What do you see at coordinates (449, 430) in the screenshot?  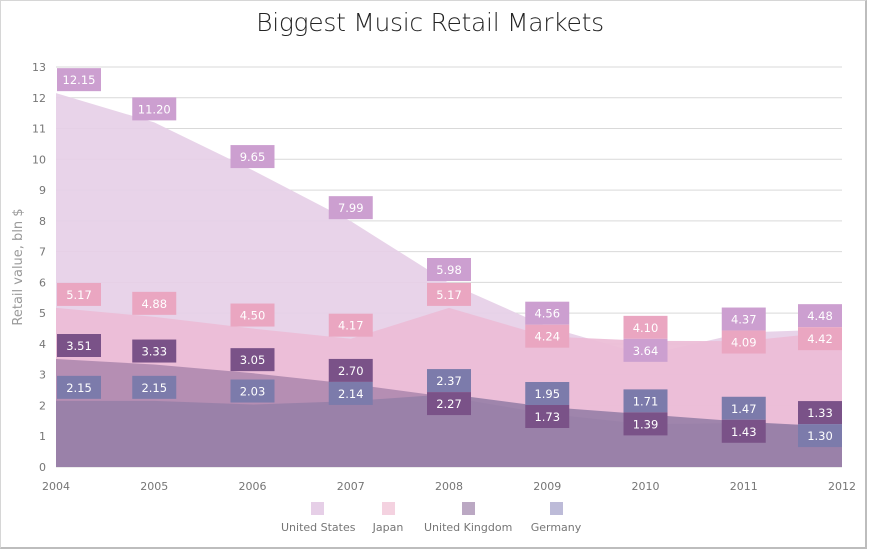 I see `area-series-germany` at bounding box center [449, 430].